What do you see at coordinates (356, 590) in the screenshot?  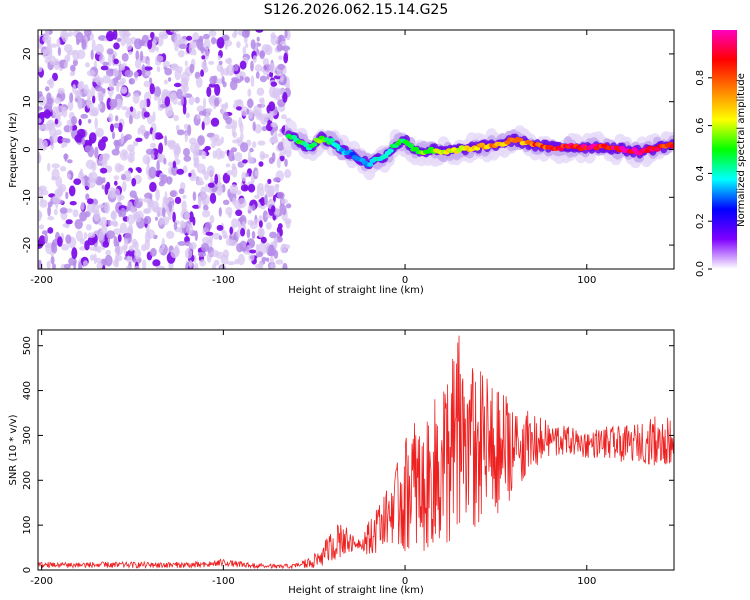 I see `snr-xlabel: Height of straight line (km)` at bounding box center [356, 590].